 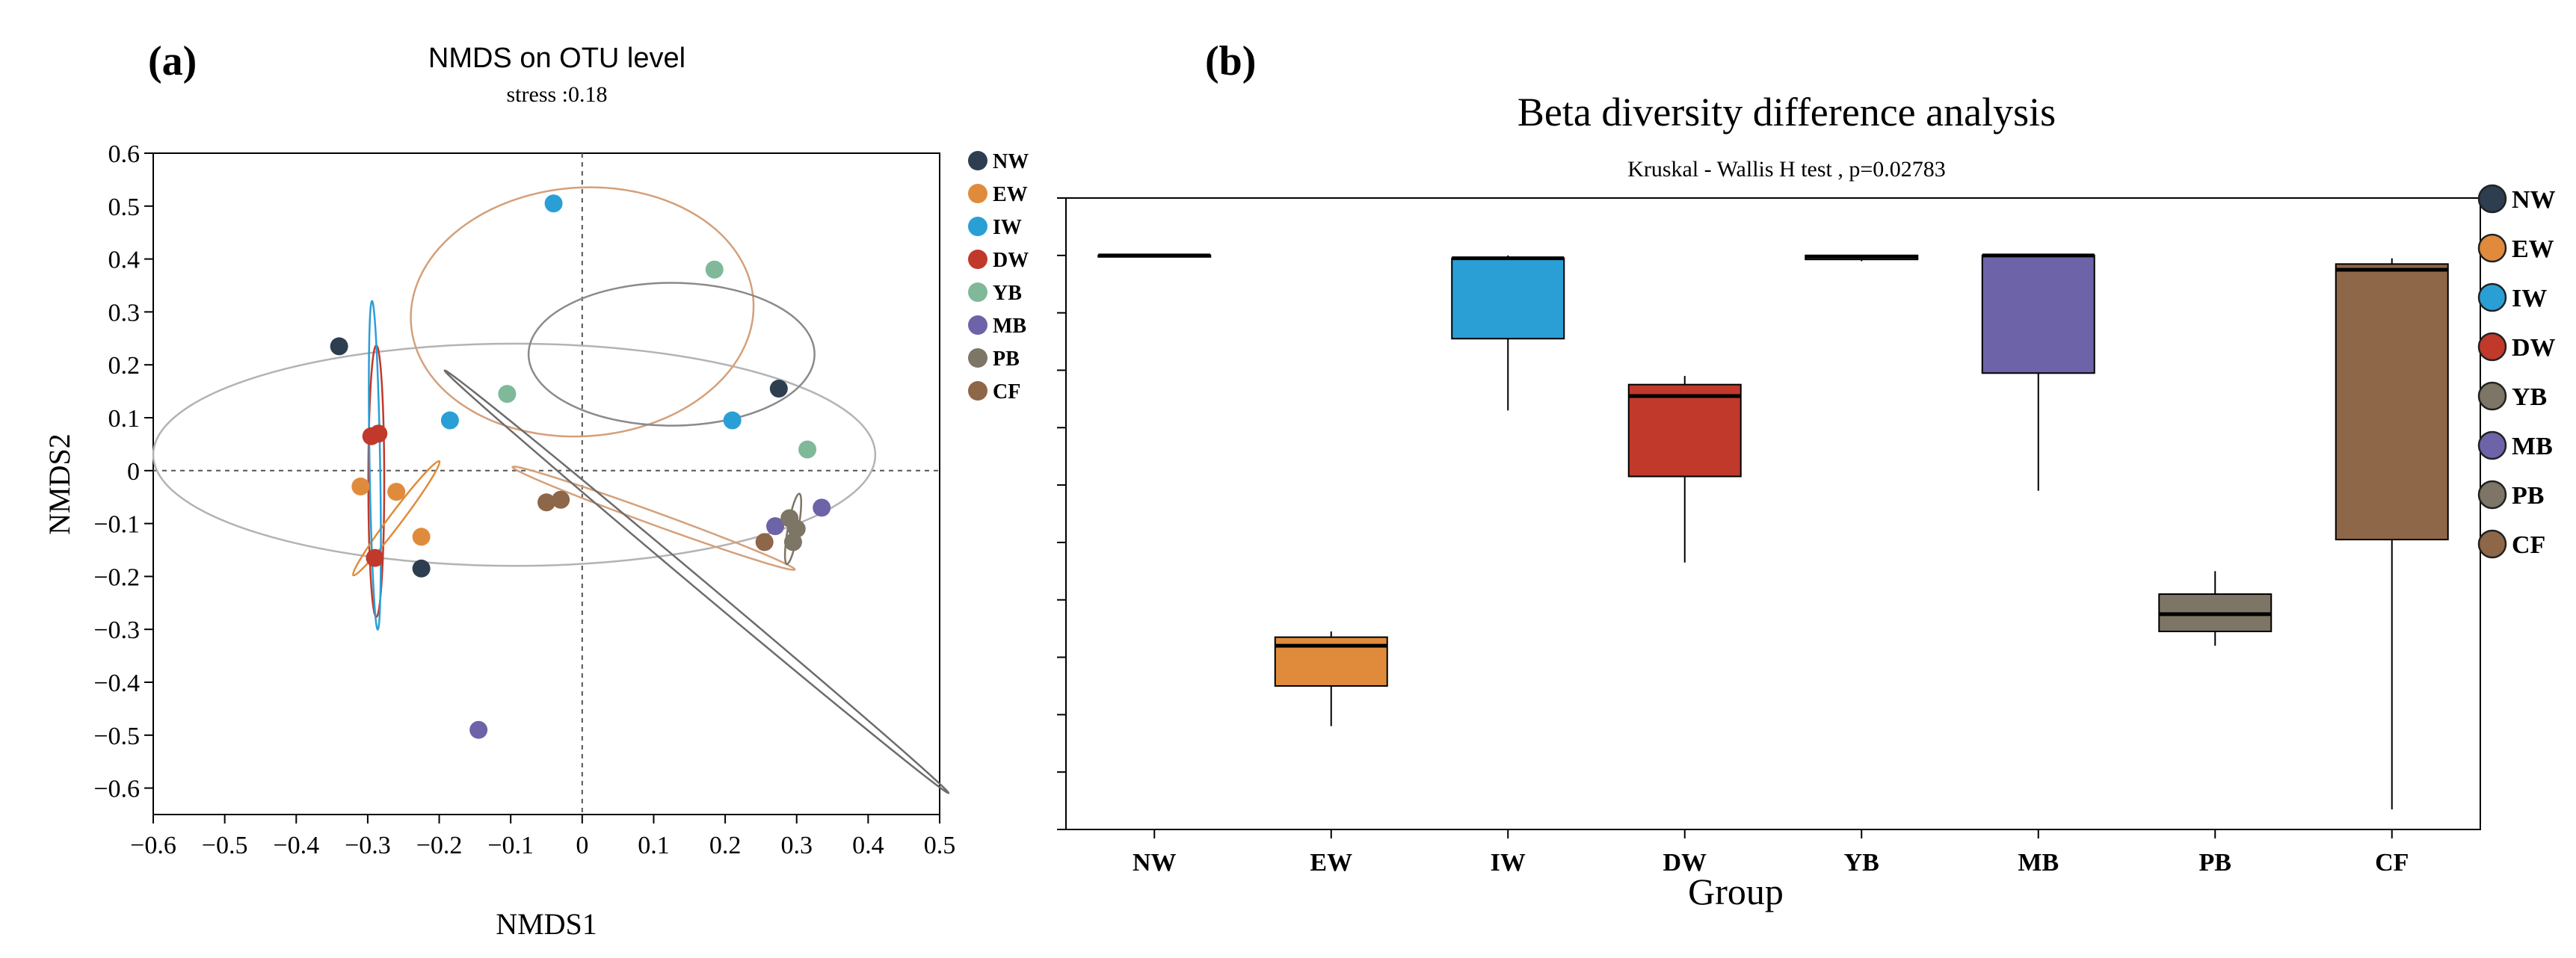 What do you see at coordinates (1861, 863) in the screenshot?
I see `beta-x-tick-label: YB` at bounding box center [1861, 863].